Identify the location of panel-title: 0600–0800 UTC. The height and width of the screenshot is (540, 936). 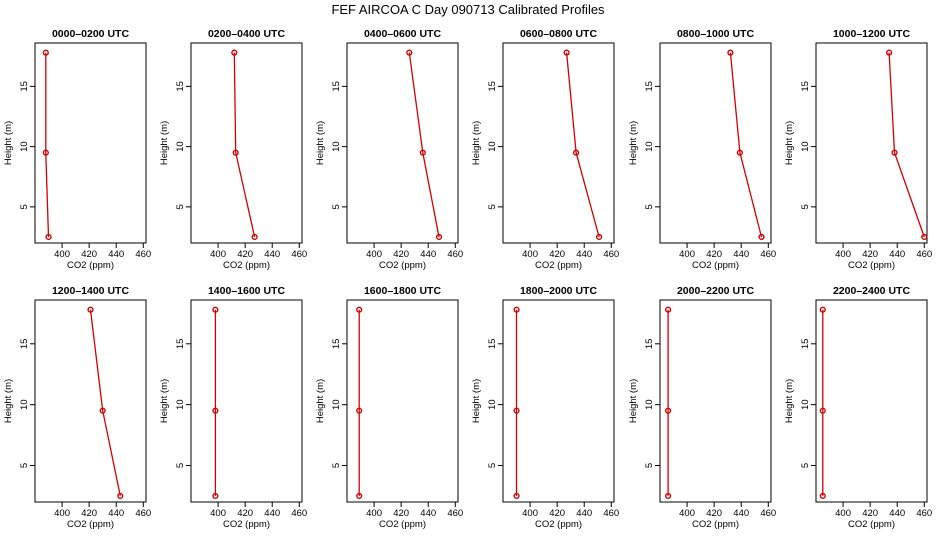
(558, 34).